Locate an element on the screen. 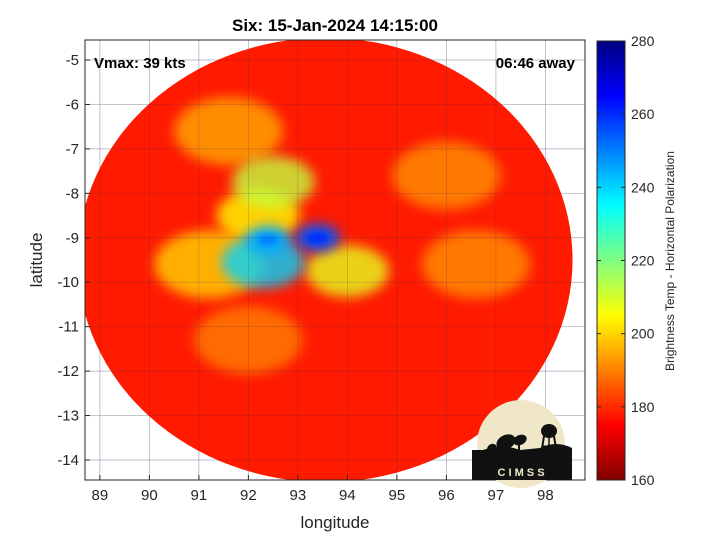 This screenshot has height=540, width=720. cimss-logo: C I M S S is located at coordinates (522, 444).